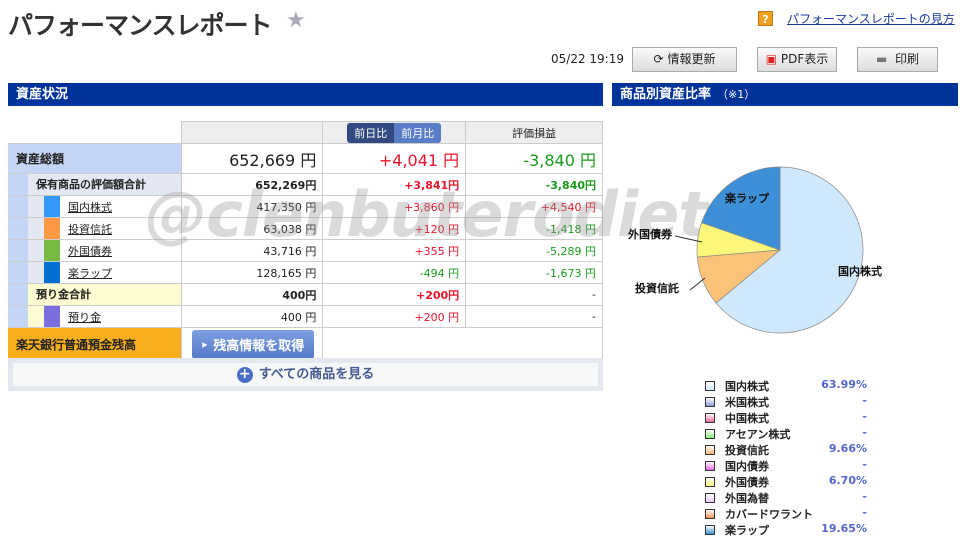 The height and width of the screenshot is (547, 964). What do you see at coordinates (736, 94) in the screenshot?
I see `ratio-note: （※1）` at bounding box center [736, 94].